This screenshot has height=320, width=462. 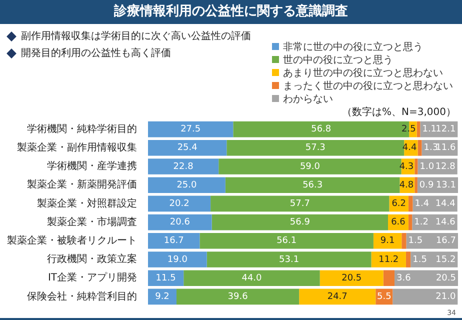 I want to click on y-tick-label: 行政機関・政策立案, so click(x=92, y=259).